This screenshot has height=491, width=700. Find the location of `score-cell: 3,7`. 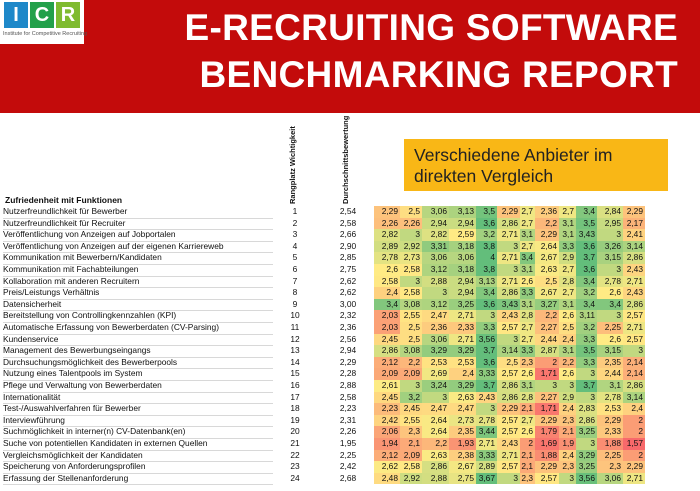

score-cell: 3,7 is located at coordinates (486, 386).